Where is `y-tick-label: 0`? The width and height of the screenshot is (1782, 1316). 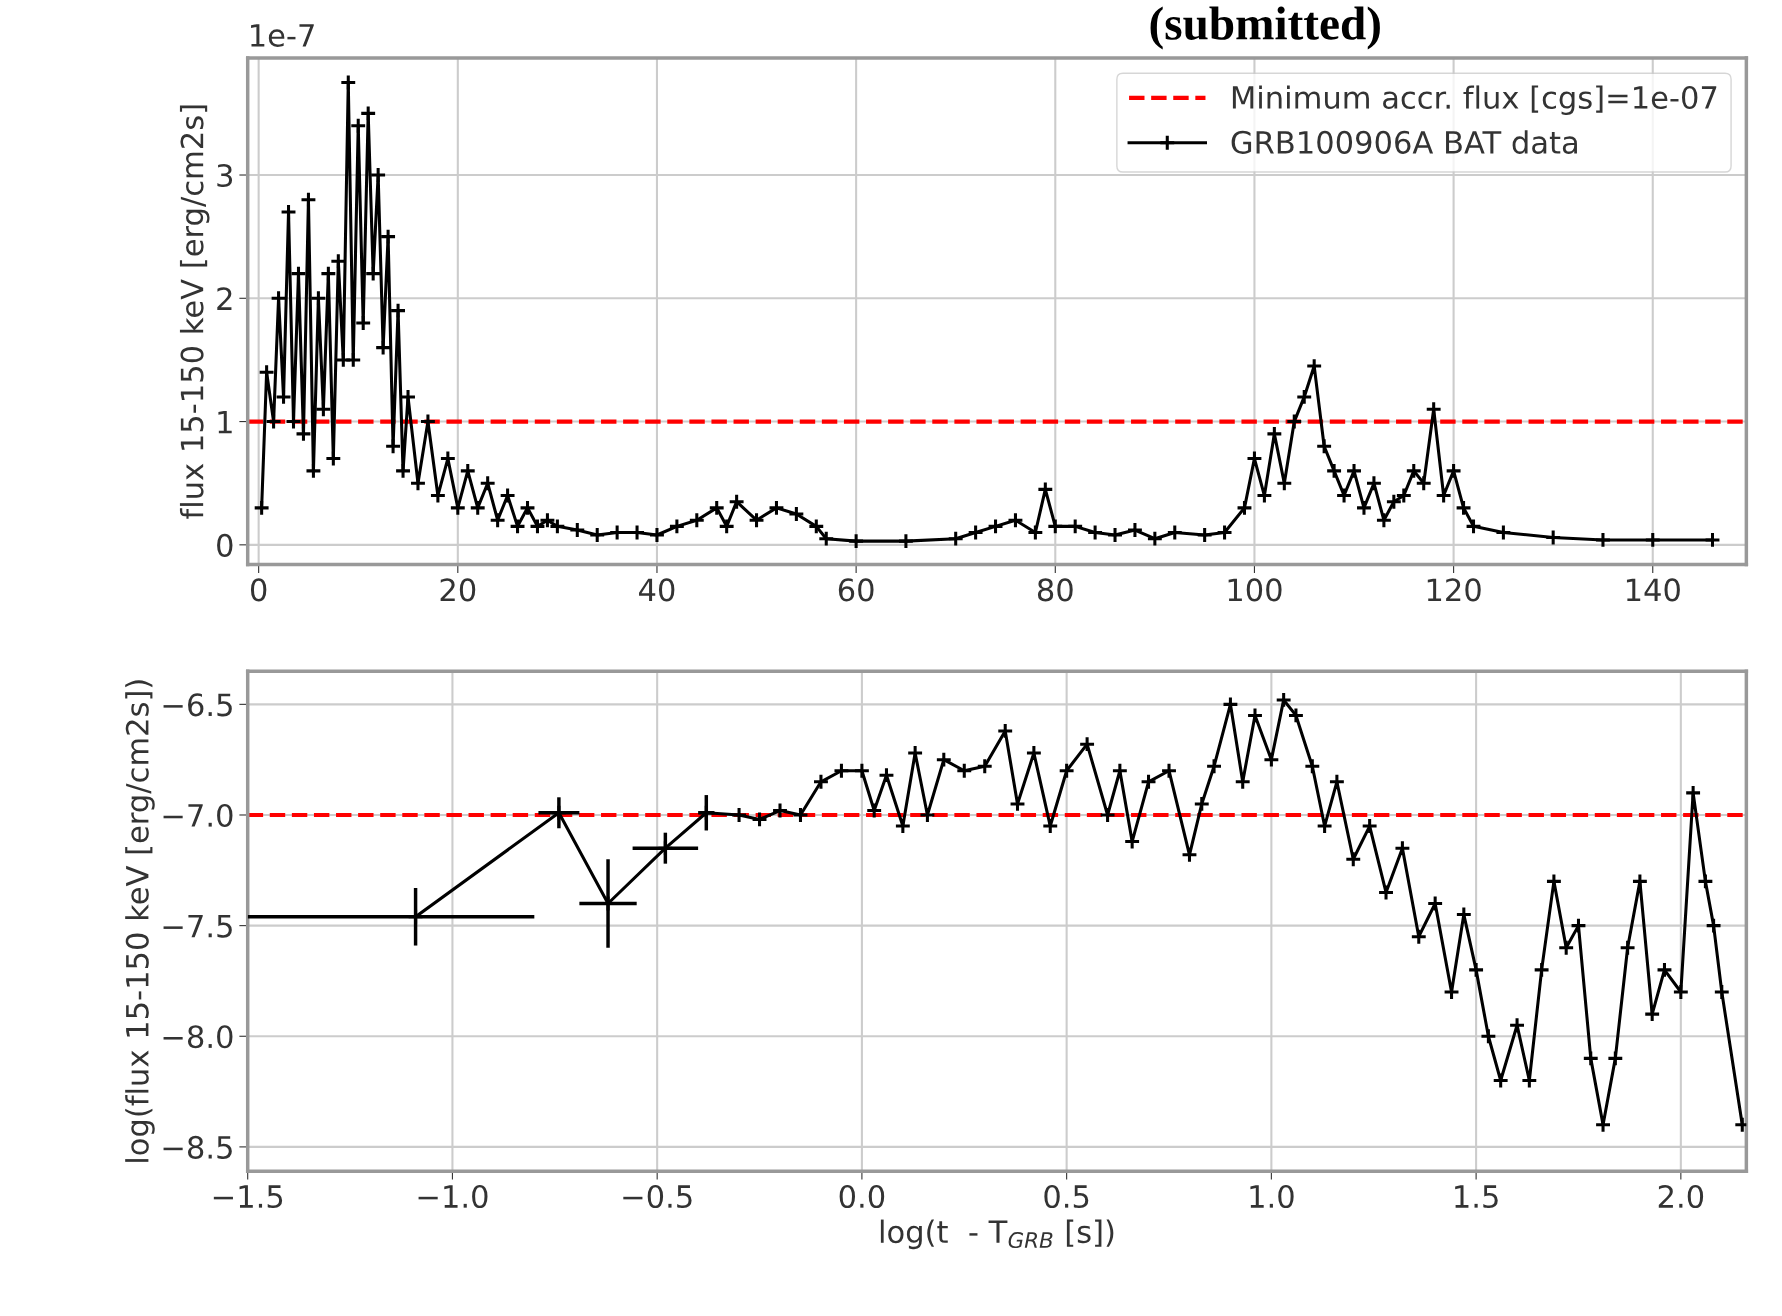
y-tick-label: 0 is located at coordinates (225, 545).